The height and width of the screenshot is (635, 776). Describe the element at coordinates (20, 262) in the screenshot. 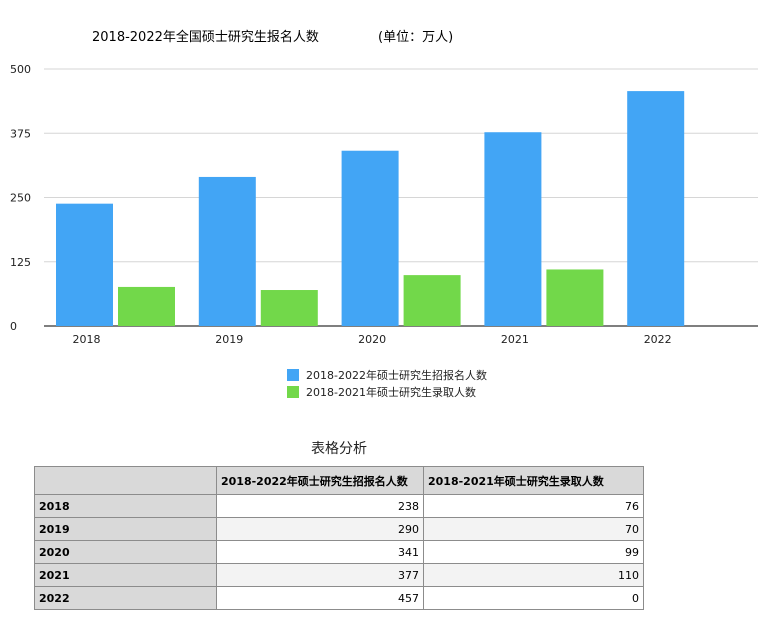

I see `y-tick-label: 125` at that location.